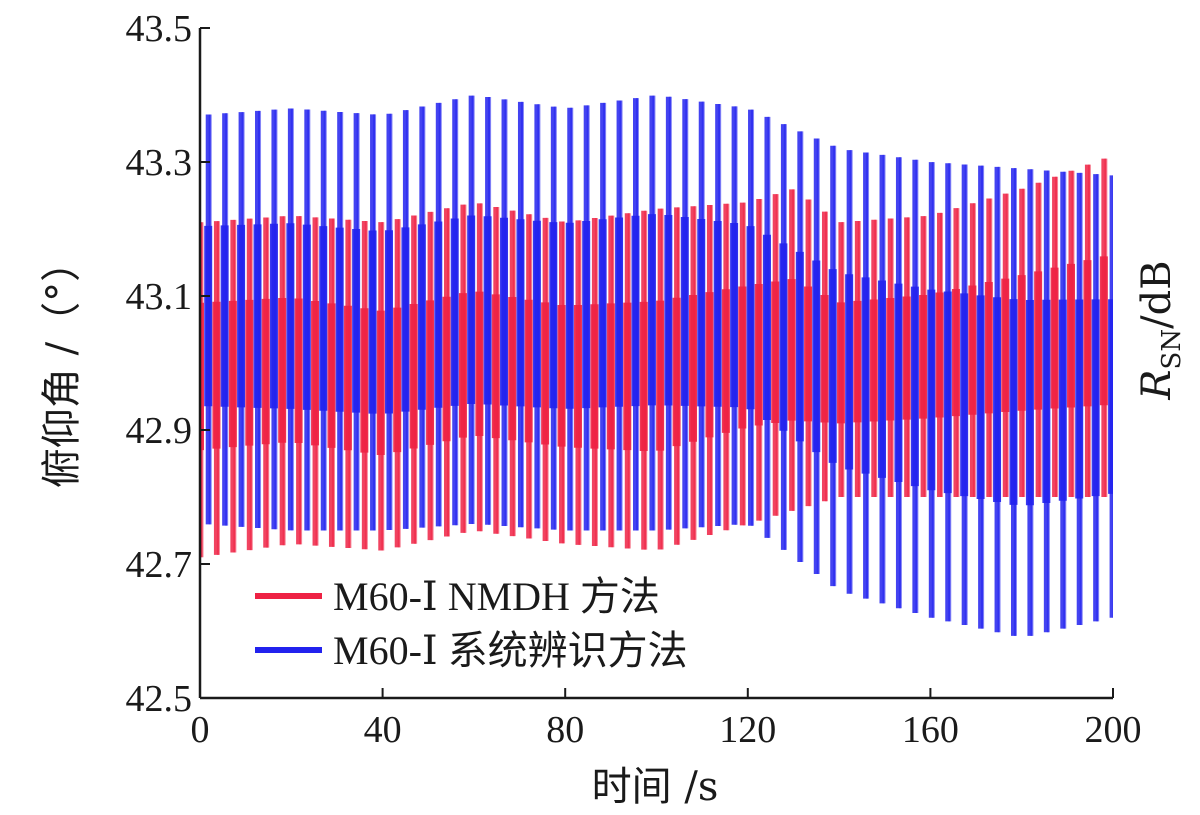 The height and width of the screenshot is (815, 1200). I want to click on x-tick-label: 80, so click(565, 730).